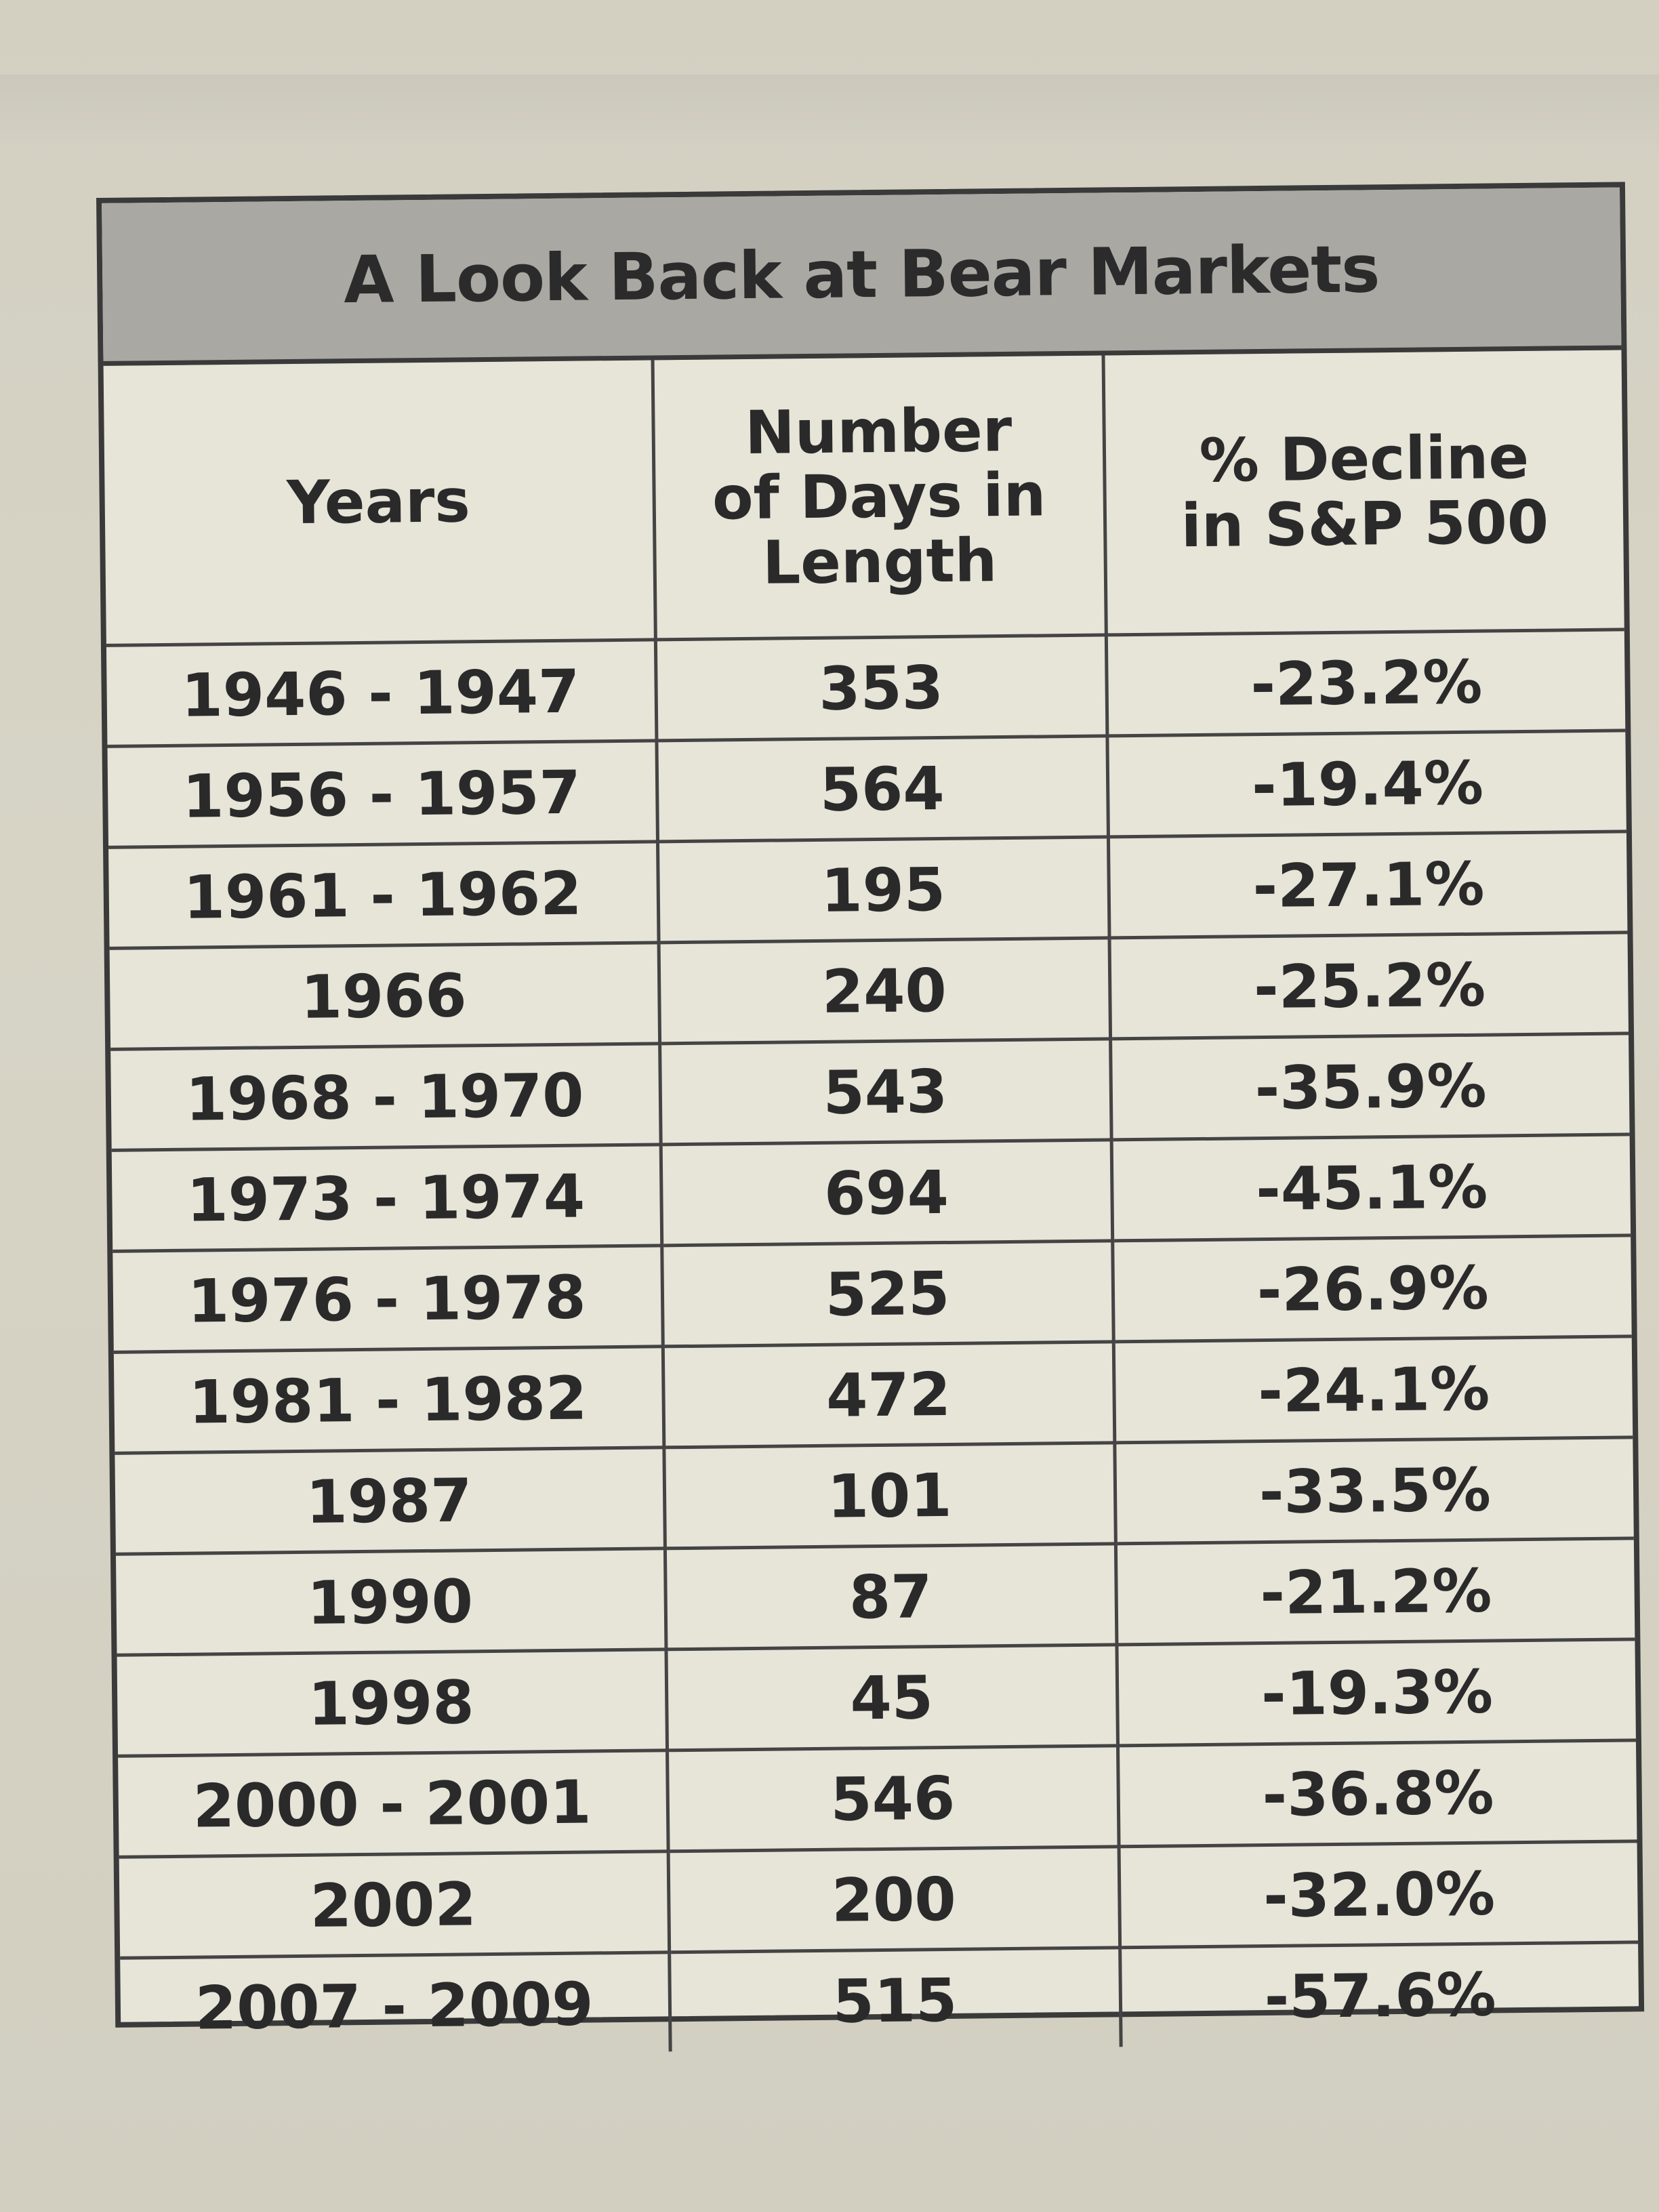 This screenshot has width=1659, height=2212. I want to click on cell-years: 1966, so click(385, 996).